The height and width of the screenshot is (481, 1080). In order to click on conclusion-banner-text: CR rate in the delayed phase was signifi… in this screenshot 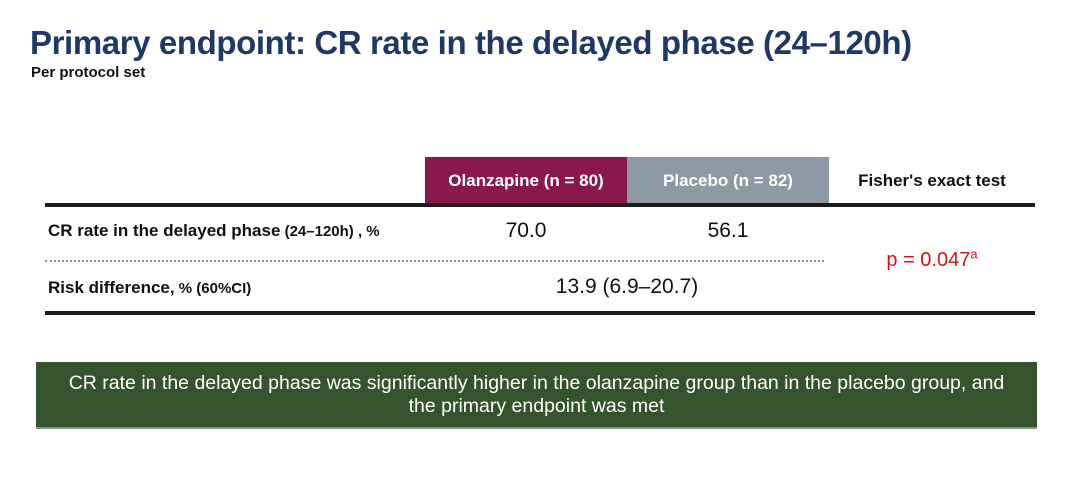, I will do `click(536, 394)`.